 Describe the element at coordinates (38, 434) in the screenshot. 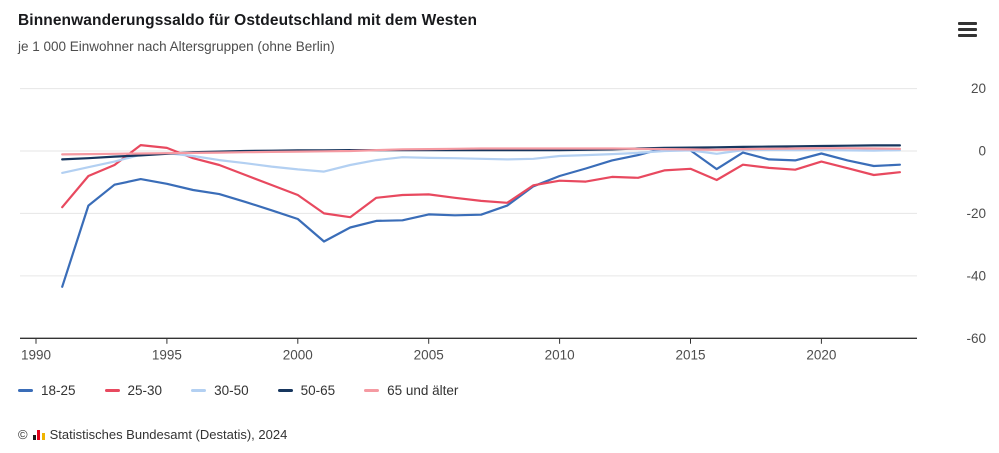

I see `destatis-bars-icon` at that location.